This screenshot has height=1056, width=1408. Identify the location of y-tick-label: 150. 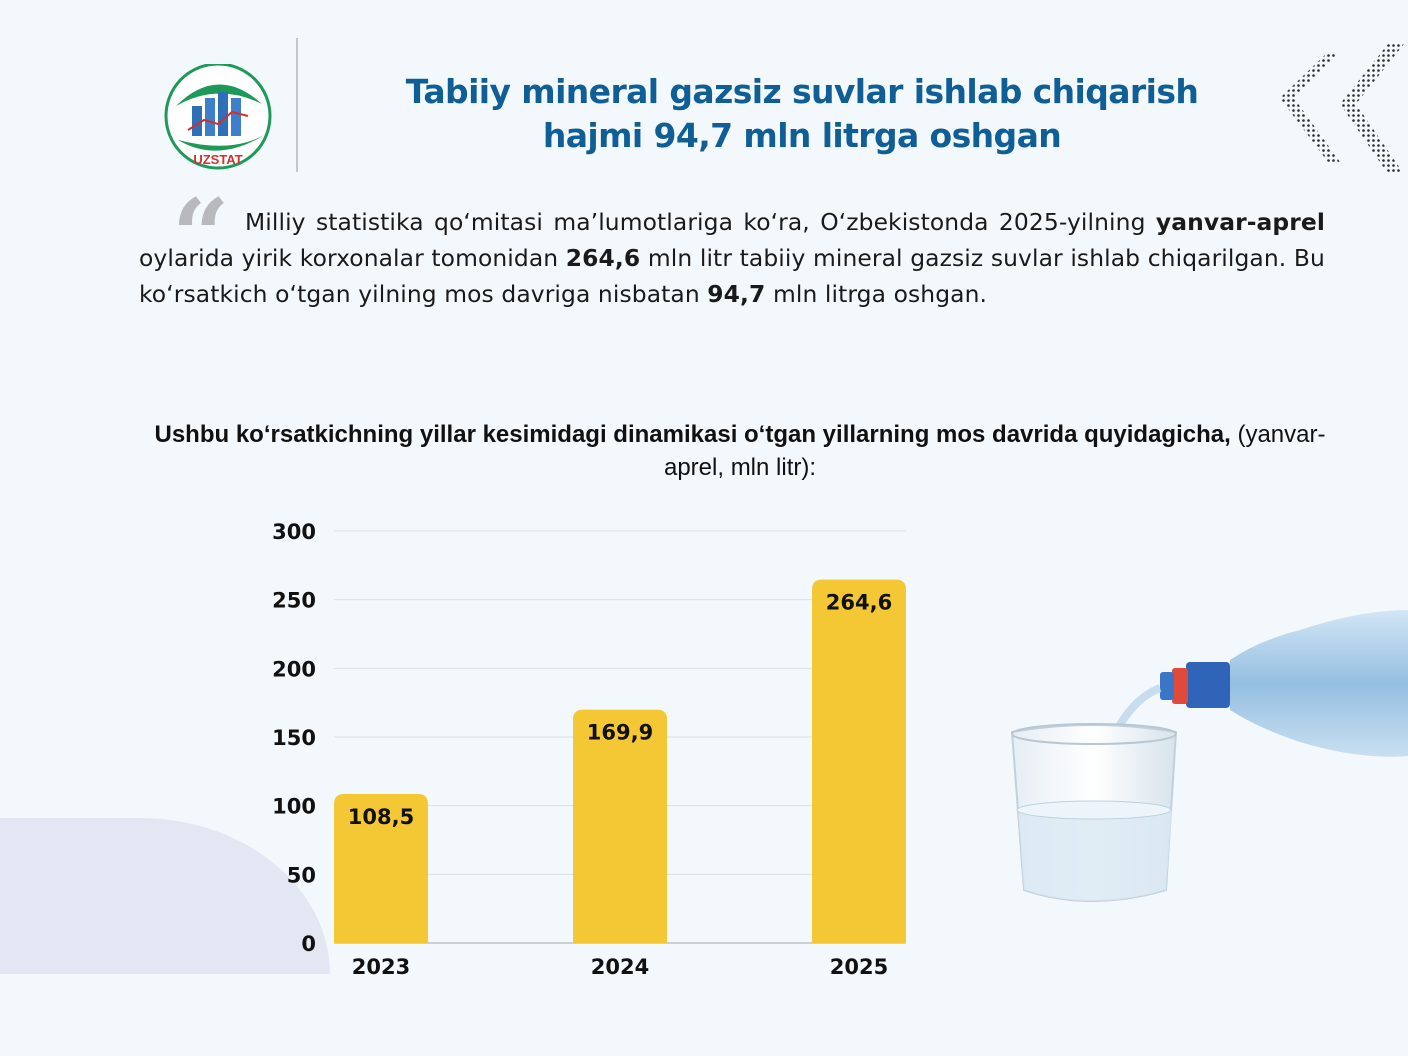
(294, 738).